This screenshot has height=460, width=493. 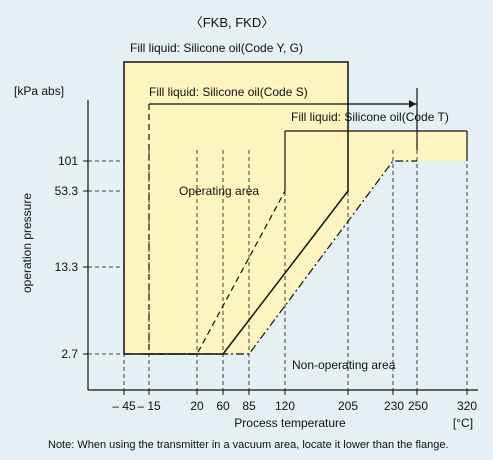 What do you see at coordinates (249, 406) in the screenshot?
I see `x-tick-label-4: 85` at bounding box center [249, 406].